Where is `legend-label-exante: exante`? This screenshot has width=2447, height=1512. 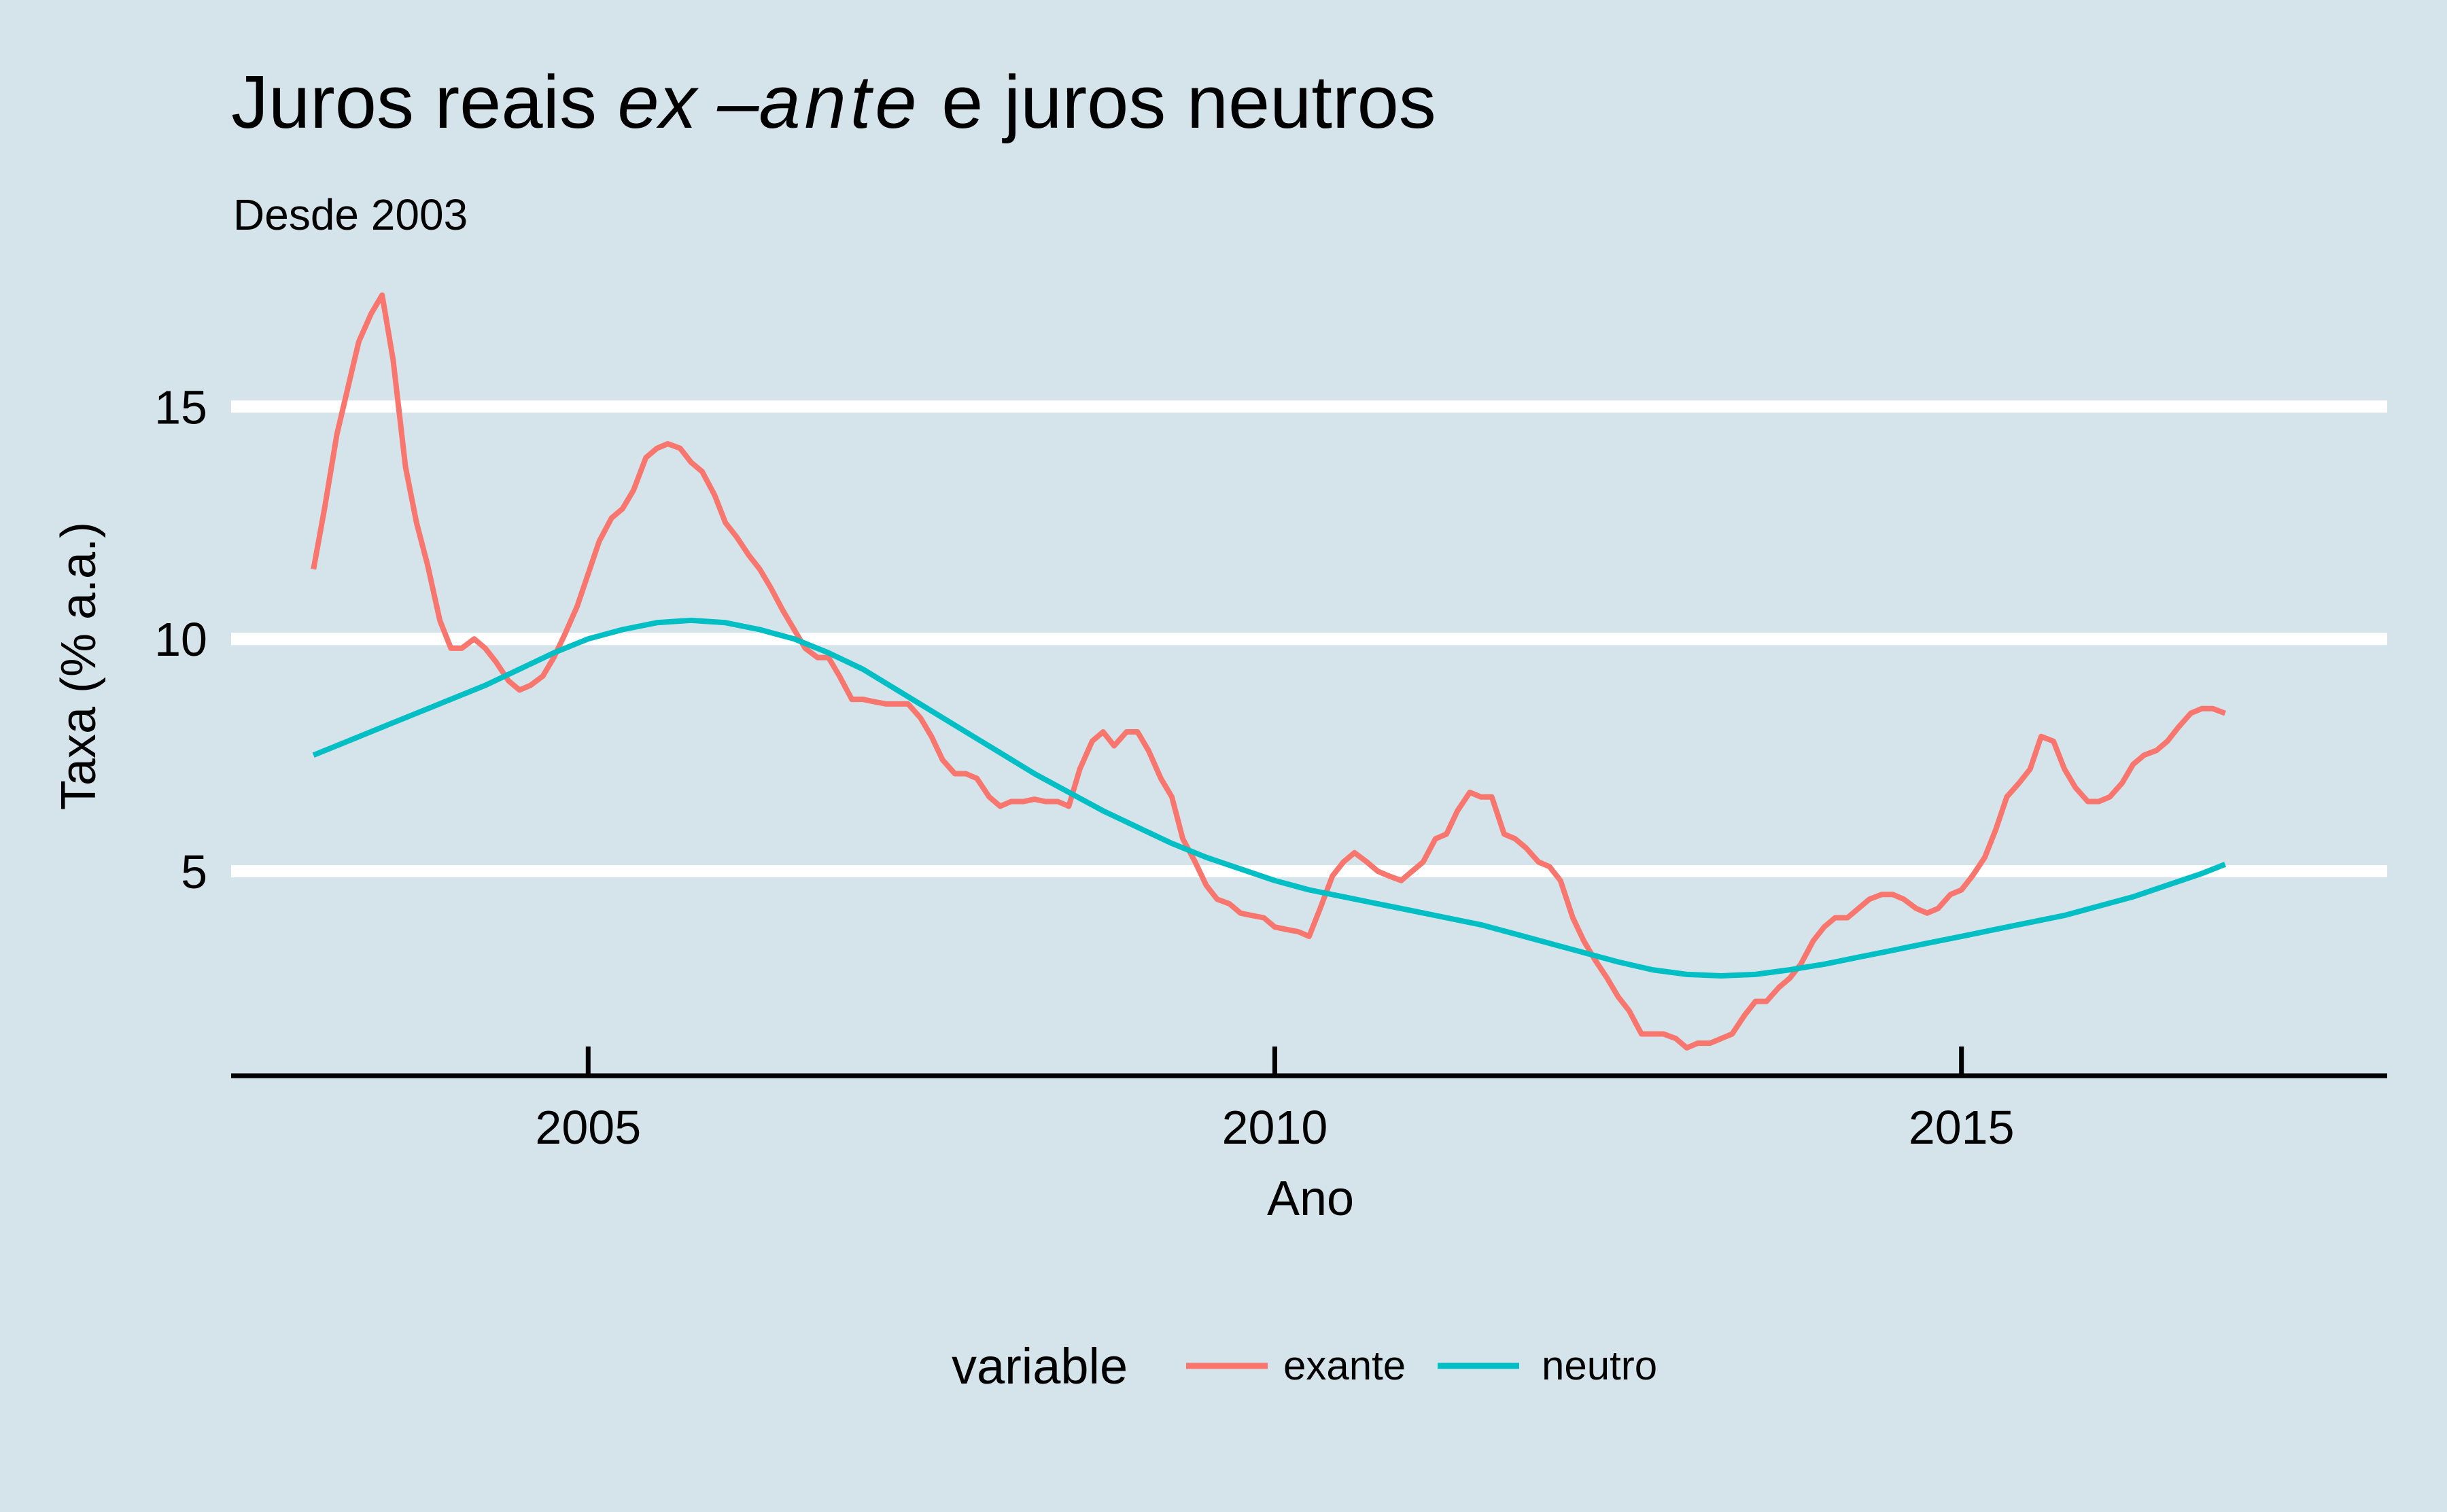 legend-label-exante: exante is located at coordinates (1345, 1365).